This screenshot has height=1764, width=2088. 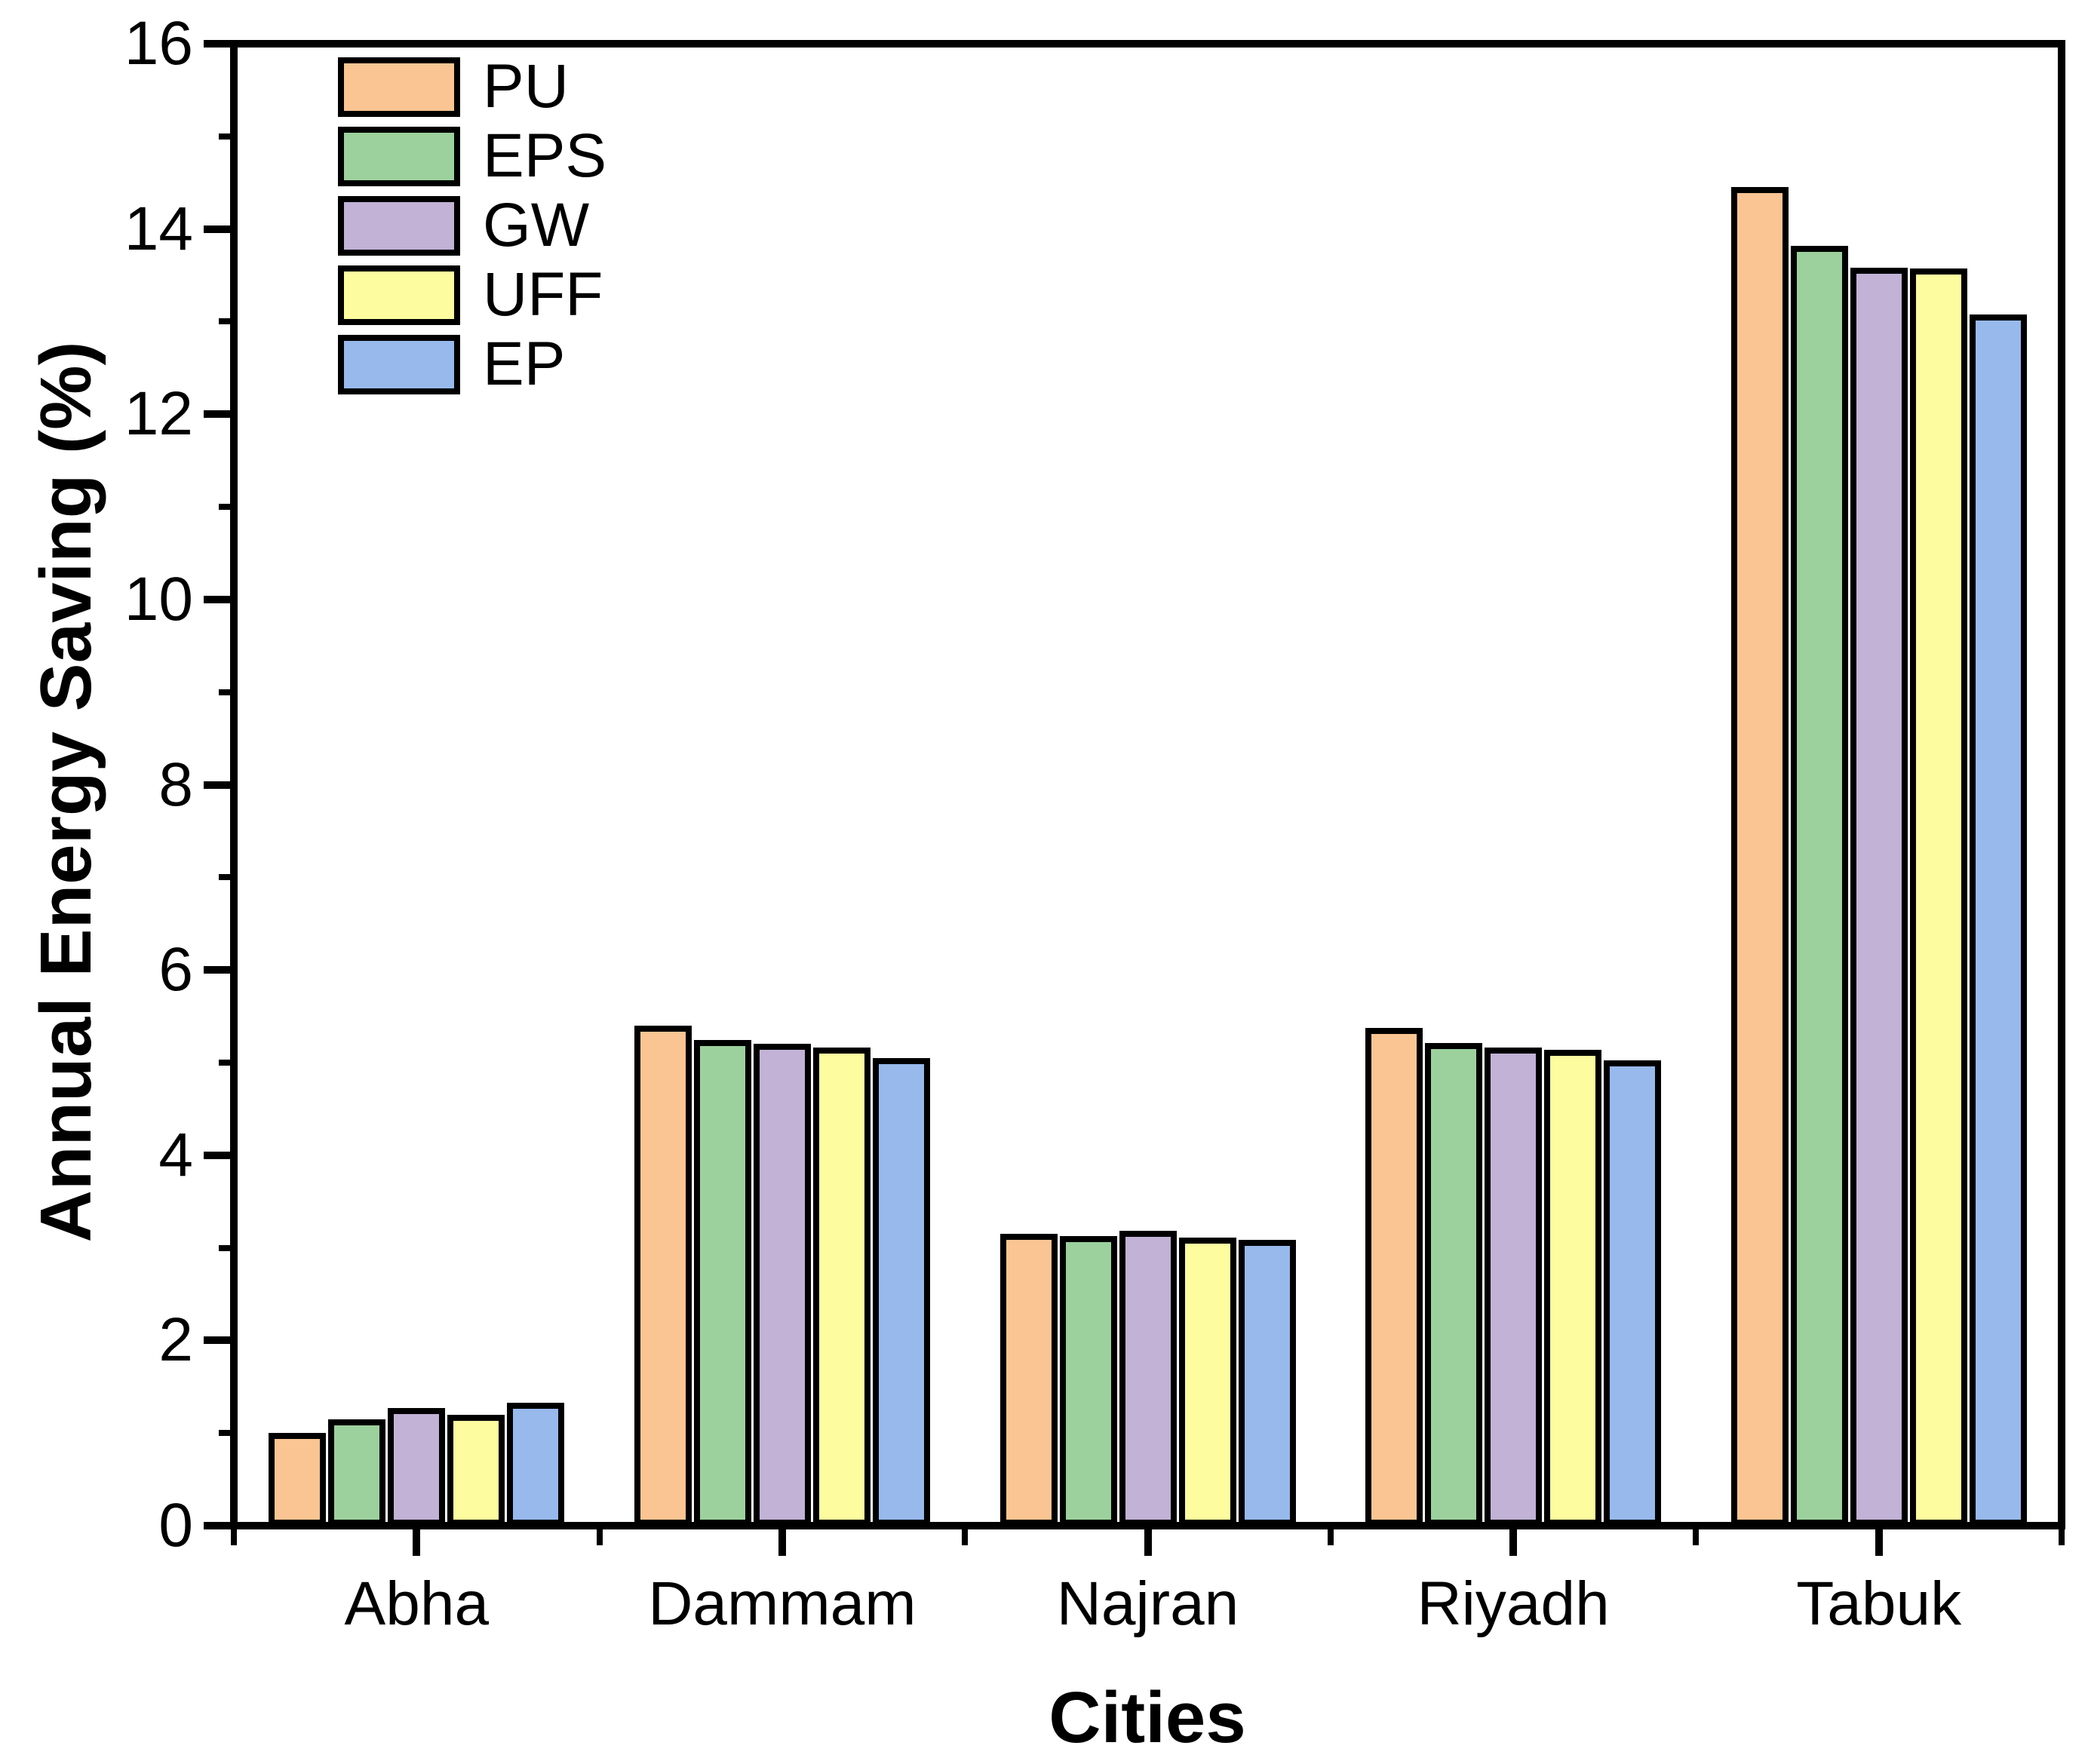 I want to click on bar-eps-abha, so click(x=357, y=1472).